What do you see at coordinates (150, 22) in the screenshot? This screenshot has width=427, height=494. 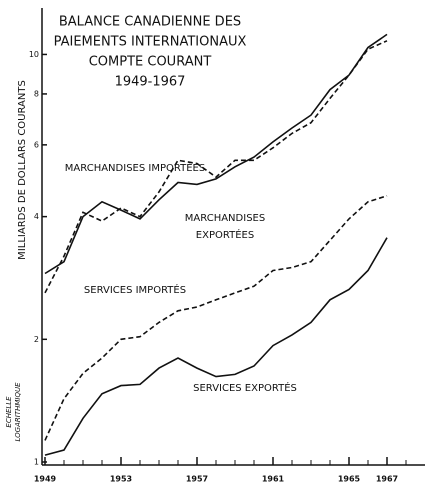 I see `chart-title: BALANCE CANADIENNE DES` at bounding box center [150, 22].